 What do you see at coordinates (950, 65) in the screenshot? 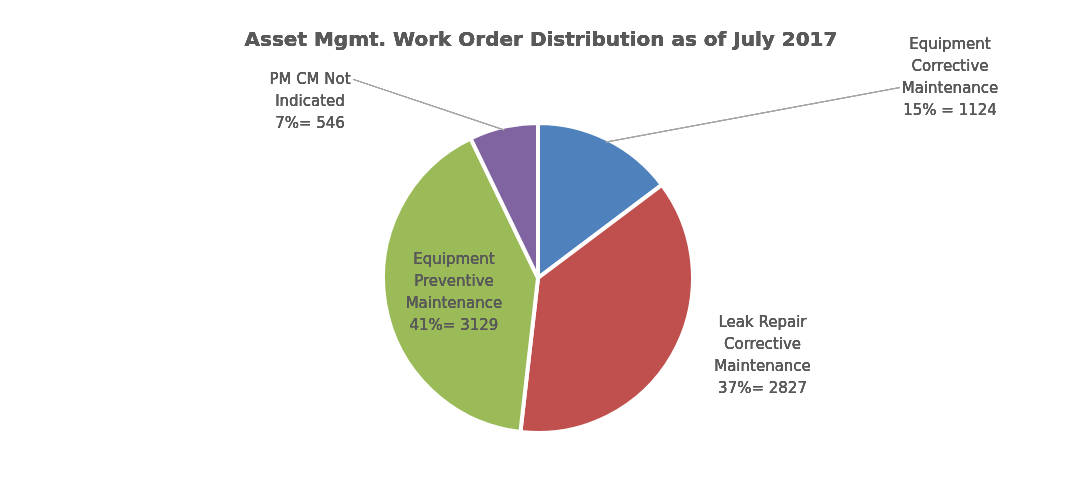
I see `slice-label: Equipment Corrective Maintenance` at bounding box center [950, 65].